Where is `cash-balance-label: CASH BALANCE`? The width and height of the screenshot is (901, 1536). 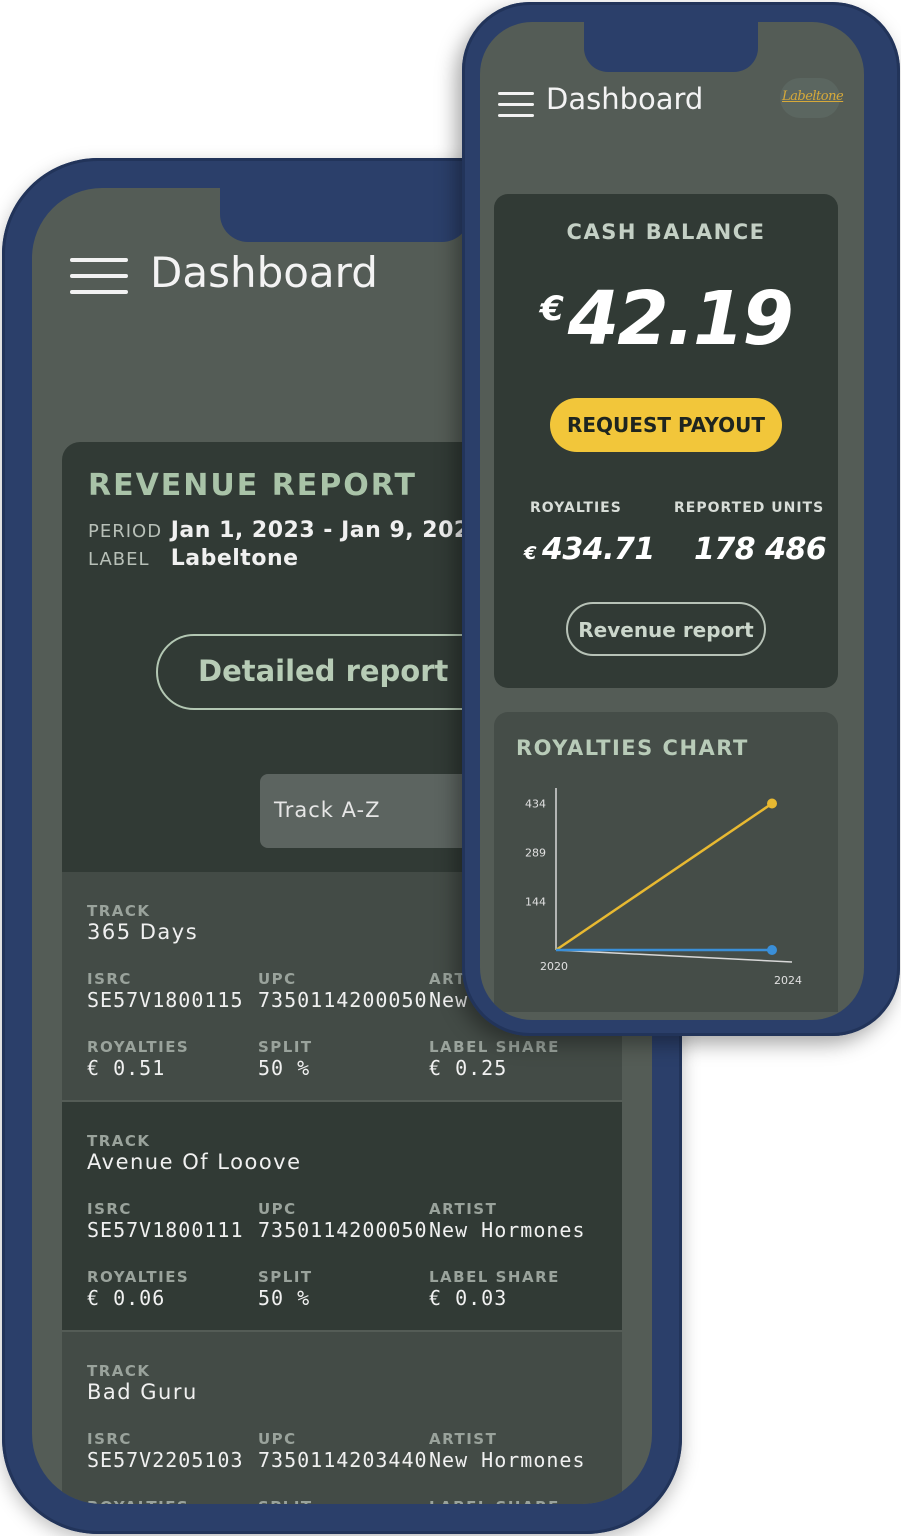 cash-balance-label: CASH BALANCE is located at coordinates (666, 232).